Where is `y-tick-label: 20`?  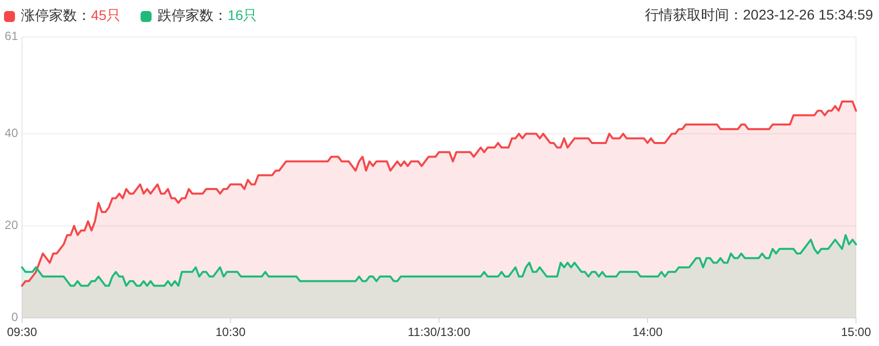 y-tick-label: 20 is located at coordinates (11, 225).